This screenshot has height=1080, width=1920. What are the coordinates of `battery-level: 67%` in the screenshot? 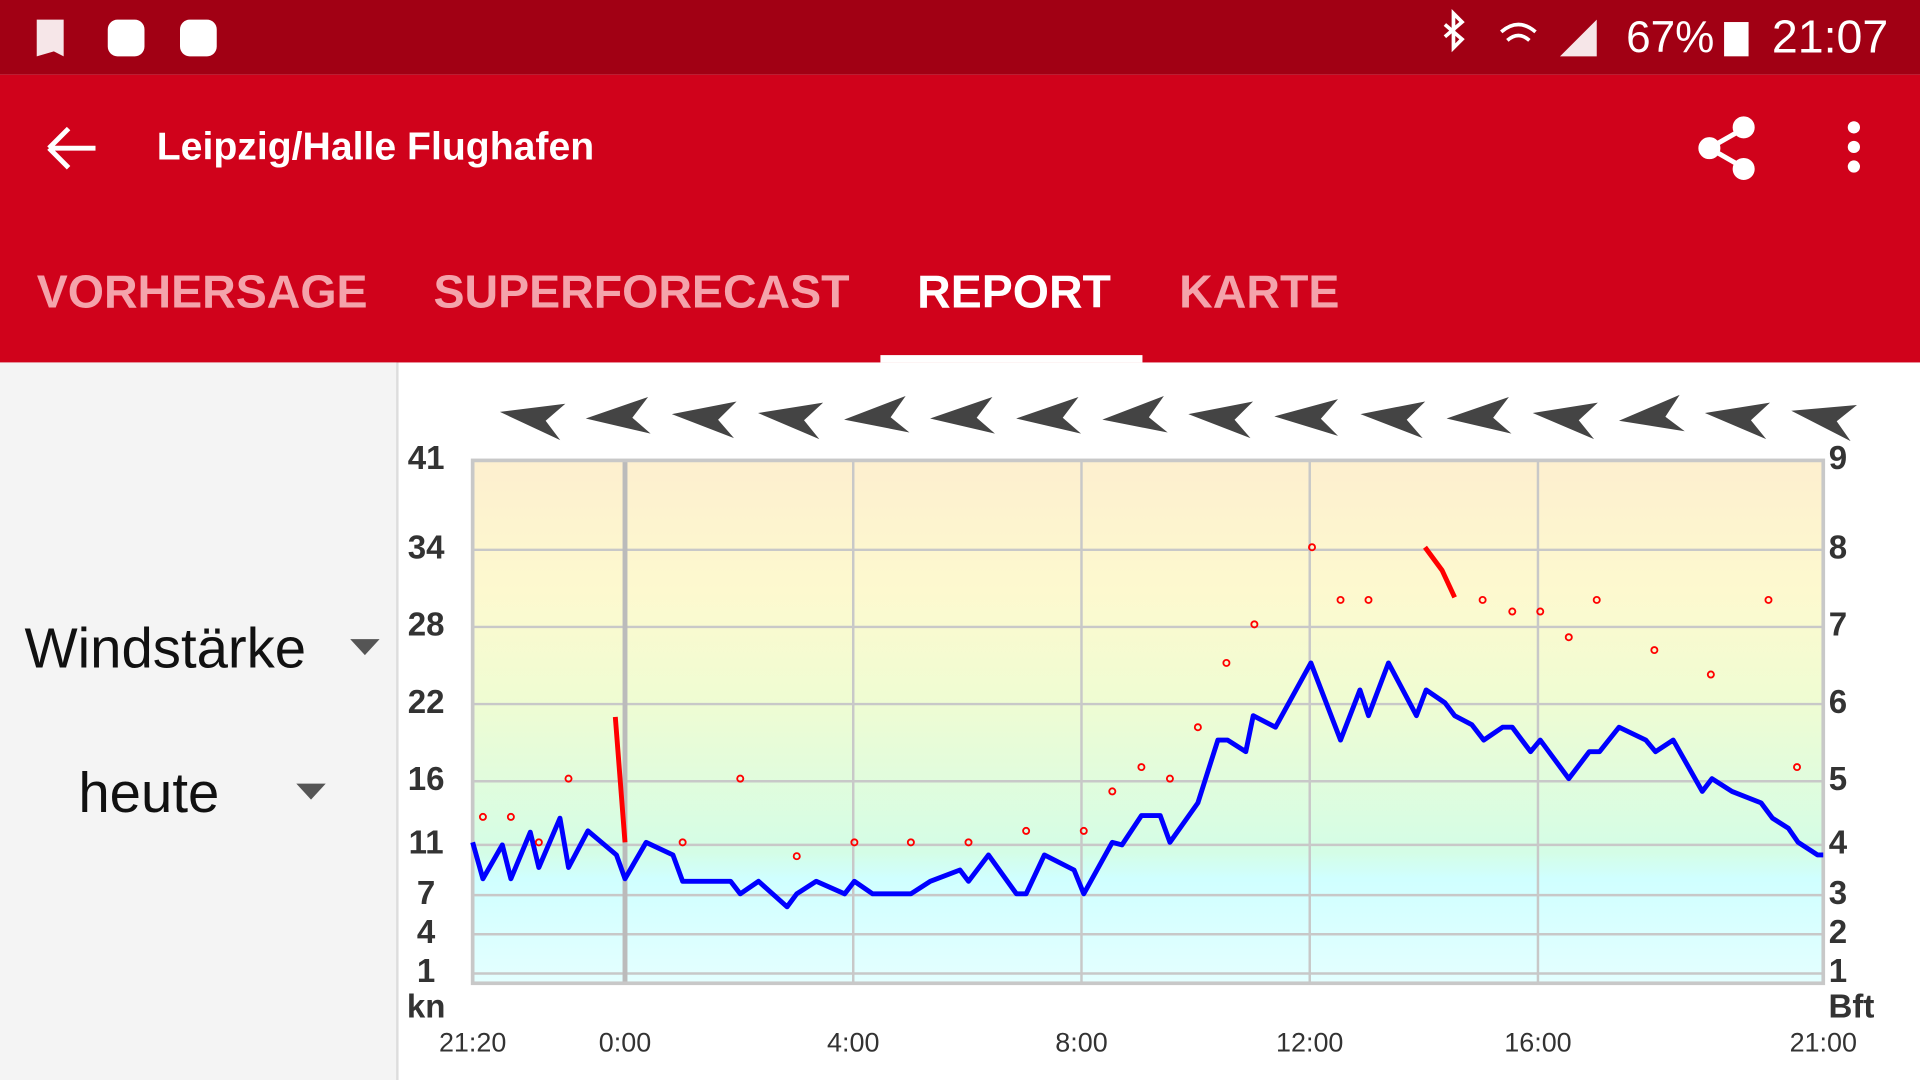 It's located at (1670, 37).